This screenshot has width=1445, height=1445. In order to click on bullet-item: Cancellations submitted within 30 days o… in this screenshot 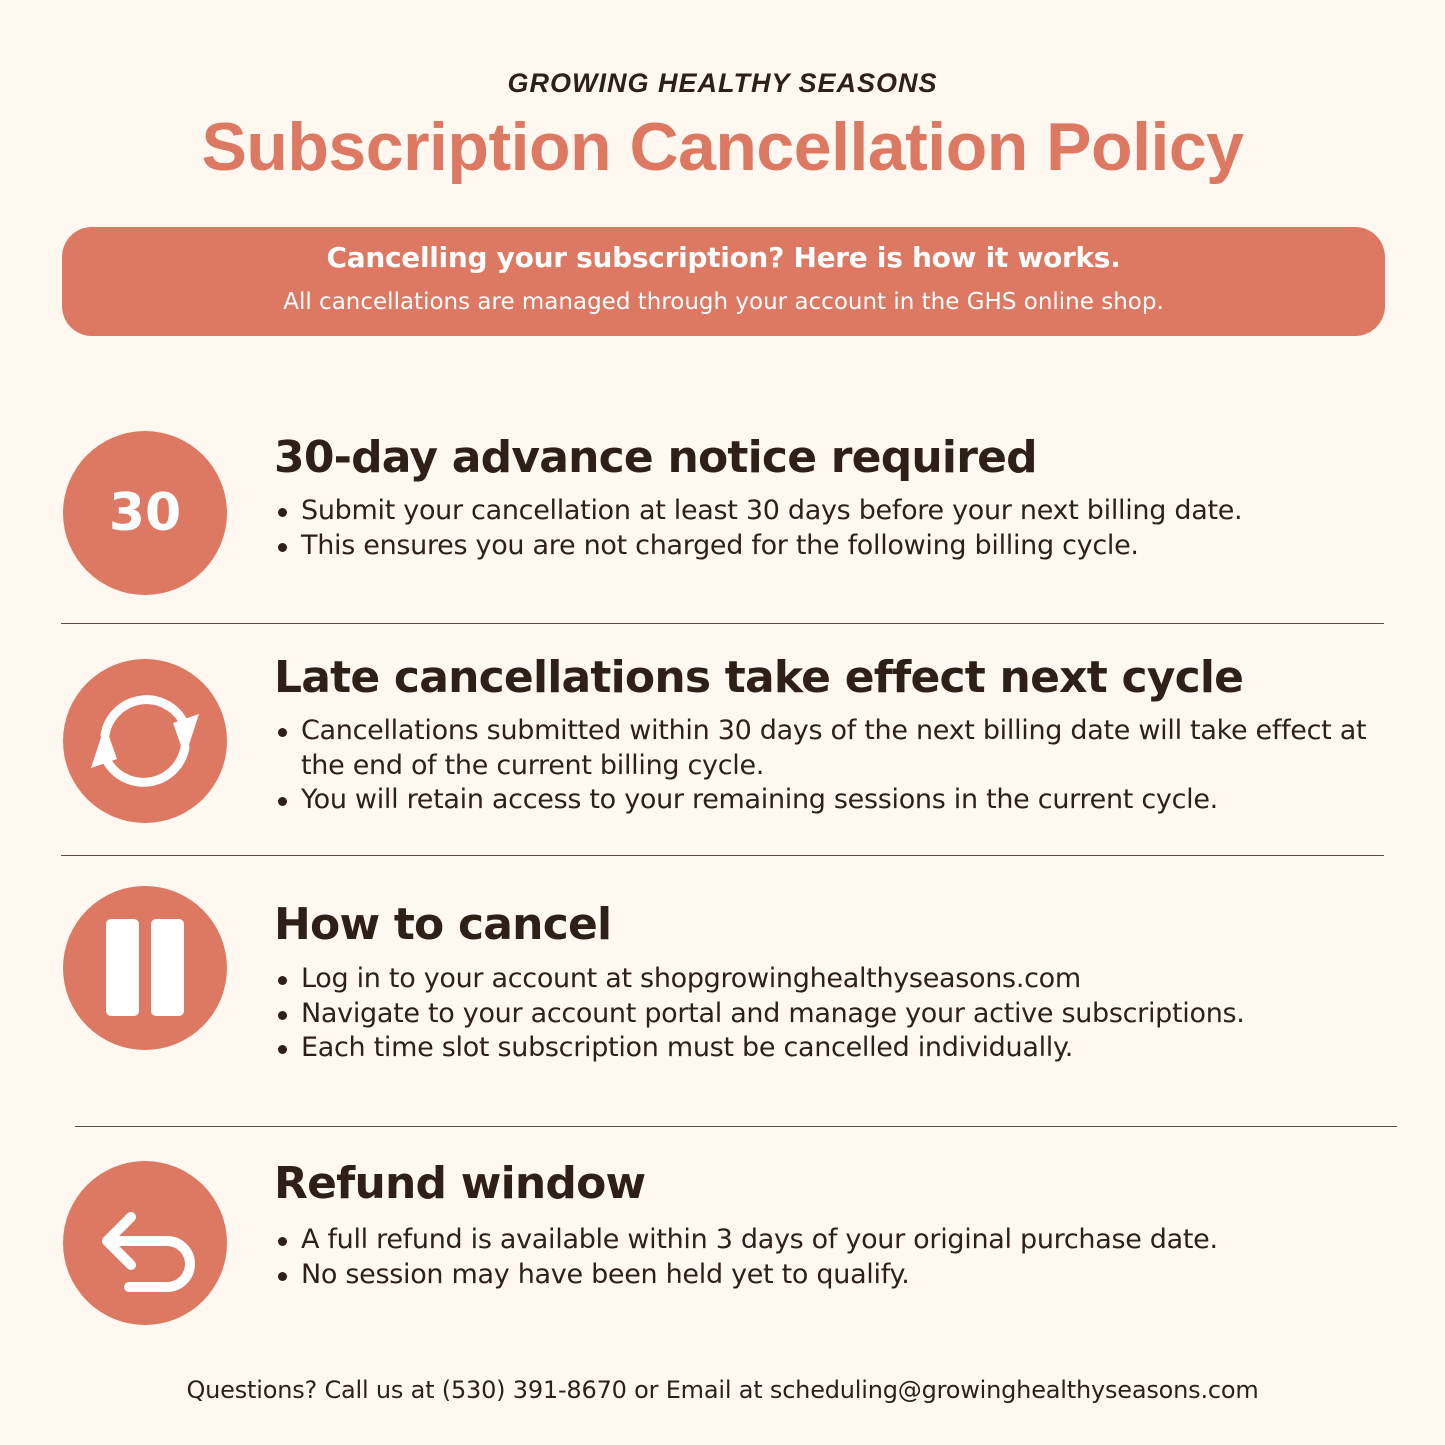, I will do `click(829, 748)`.